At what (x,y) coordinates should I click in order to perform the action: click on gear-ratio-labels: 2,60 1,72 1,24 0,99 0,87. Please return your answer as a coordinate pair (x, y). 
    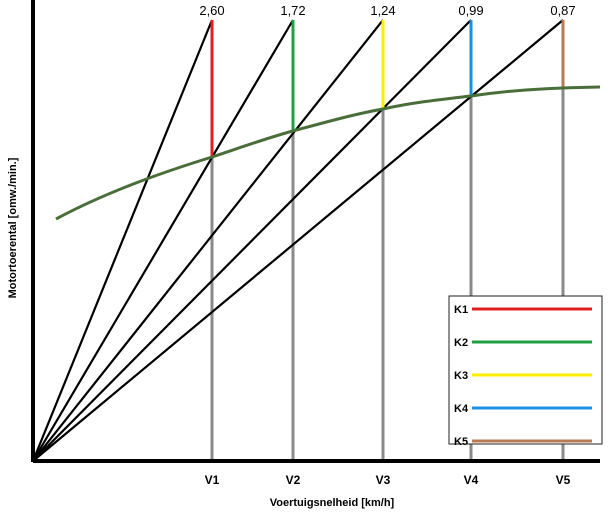
    Looking at the image, I should click on (387, 10).